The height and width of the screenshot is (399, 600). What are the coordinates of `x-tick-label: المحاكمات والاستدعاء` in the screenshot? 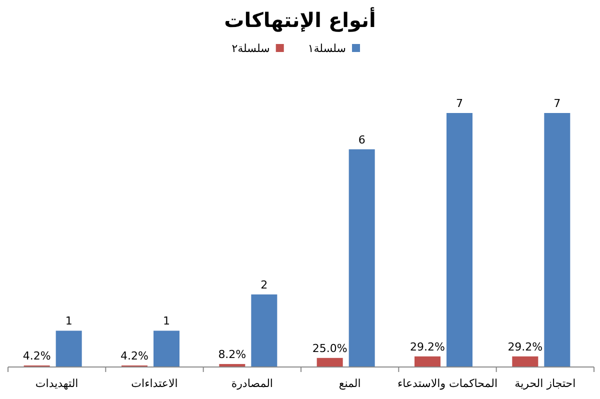 It's located at (447, 383).